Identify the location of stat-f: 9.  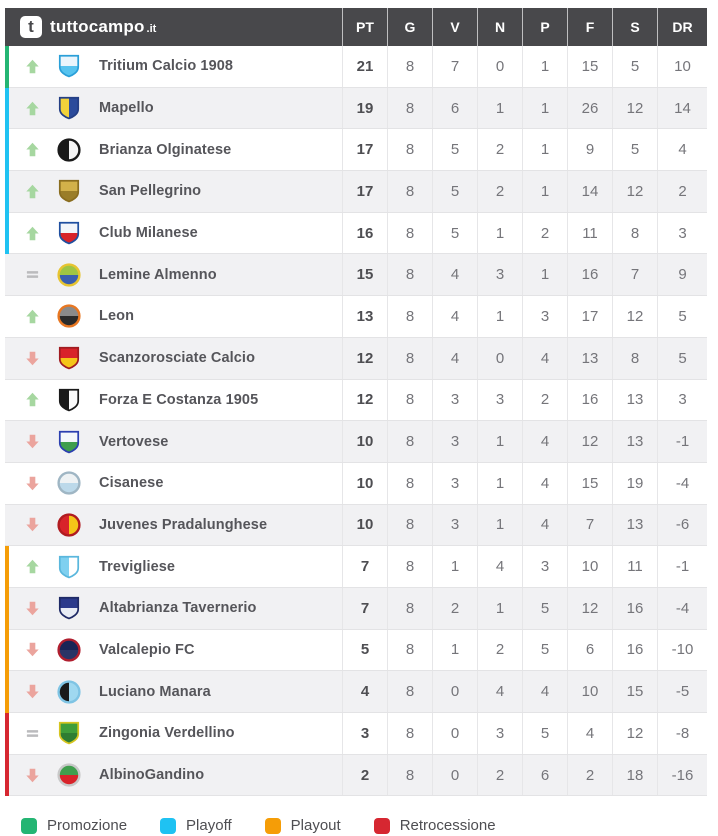
(589, 150).